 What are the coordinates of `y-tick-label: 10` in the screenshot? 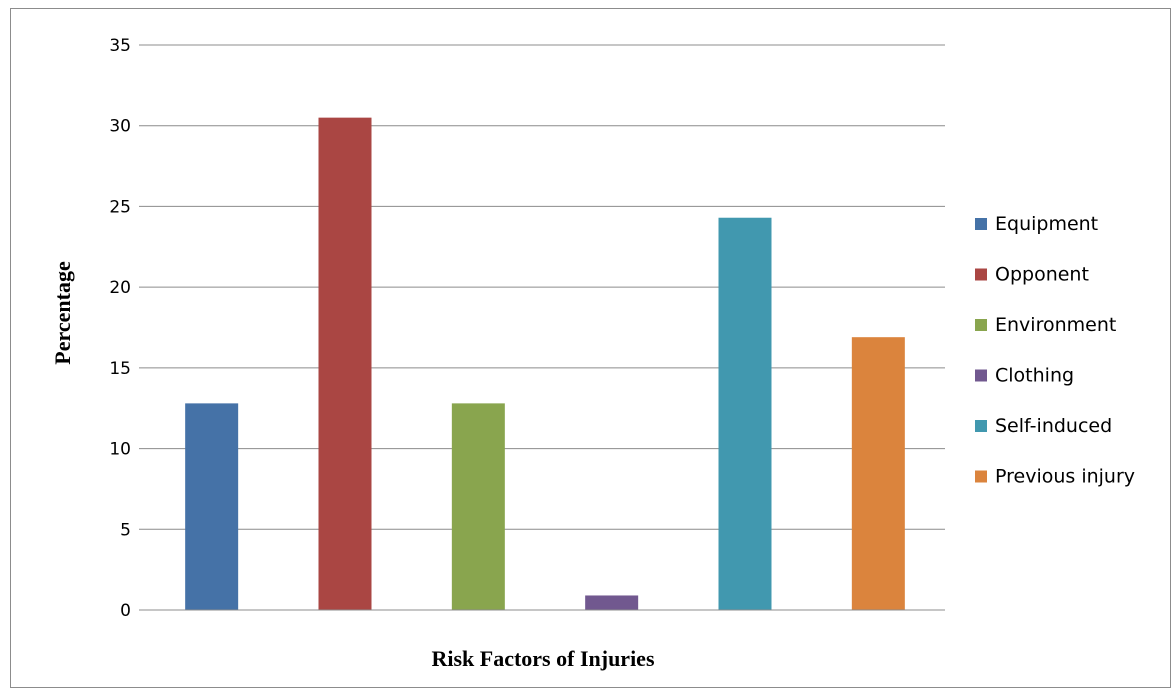 It's located at (120, 450).